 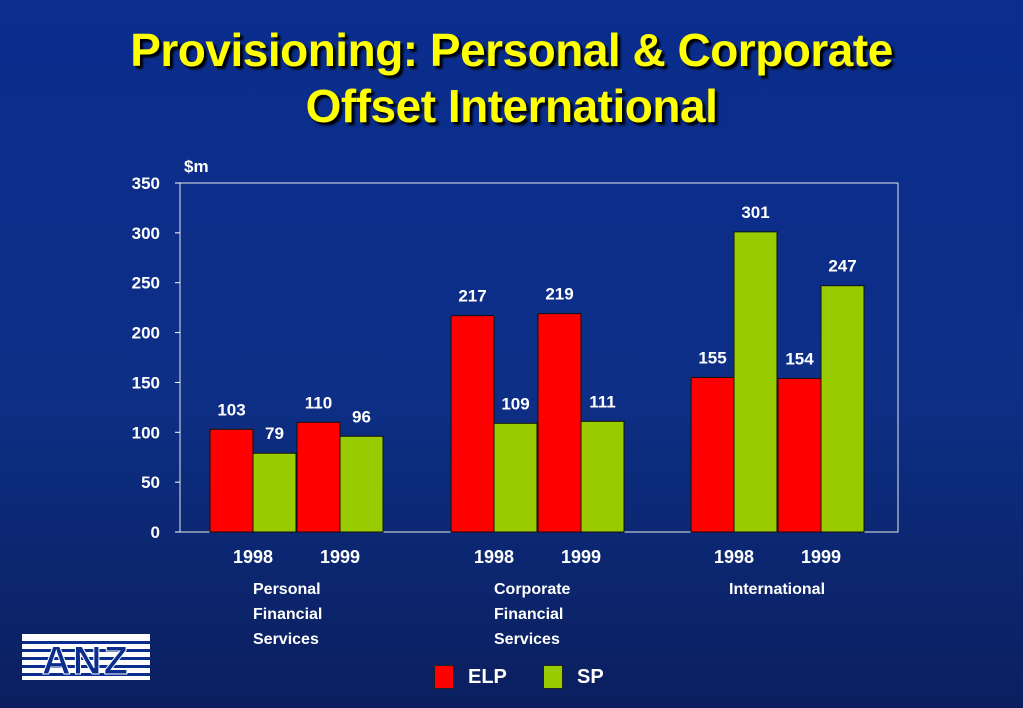 What do you see at coordinates (146, 283) in the screenshot?
I see `y-tick-label: 250` at bounding box center [146, 283].